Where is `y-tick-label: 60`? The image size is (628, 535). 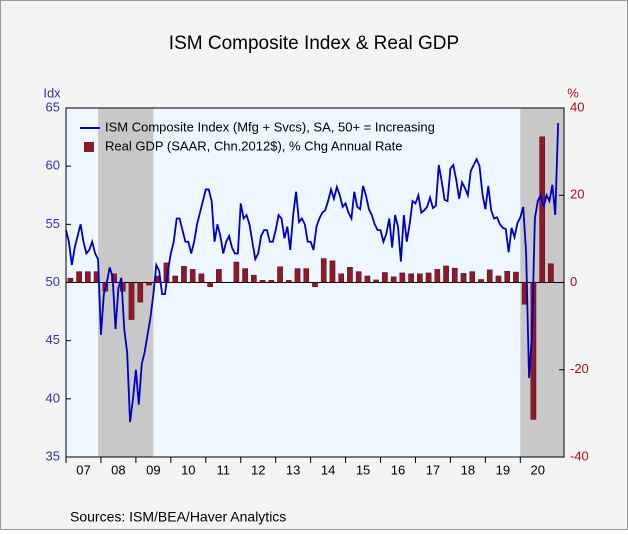
y-tick-label: 60 is located at coordinates (53, 165).